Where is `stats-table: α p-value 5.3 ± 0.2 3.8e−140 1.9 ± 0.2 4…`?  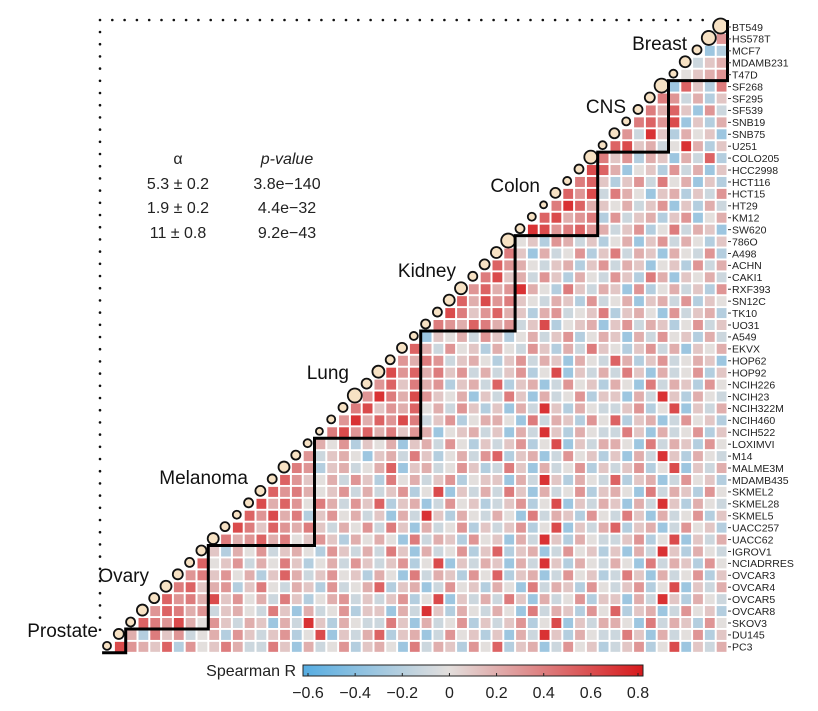
stats-table: α p-value 5.3 ± 0.2 3.8e−140 1.9 ± 0.2 4… is located at coordinates (234, 196).